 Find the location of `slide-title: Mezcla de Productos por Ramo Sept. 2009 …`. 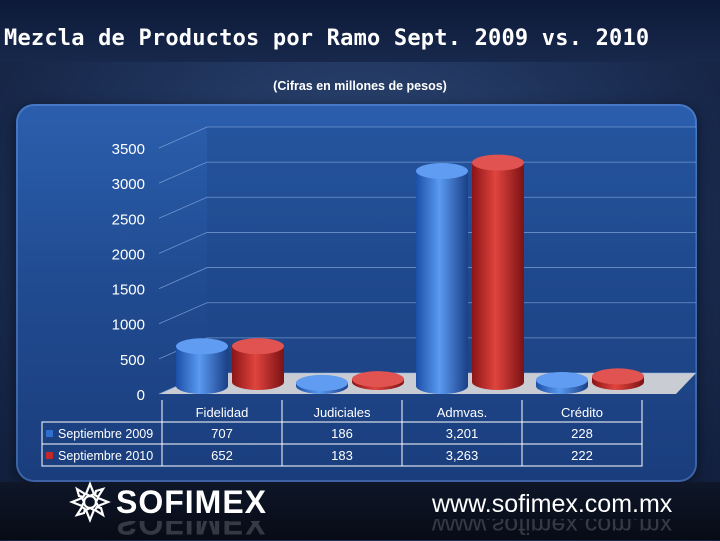

slide-title: Mezcla de Productos por Ramo Sept. 2009 … is located at coordinates (327, 38).